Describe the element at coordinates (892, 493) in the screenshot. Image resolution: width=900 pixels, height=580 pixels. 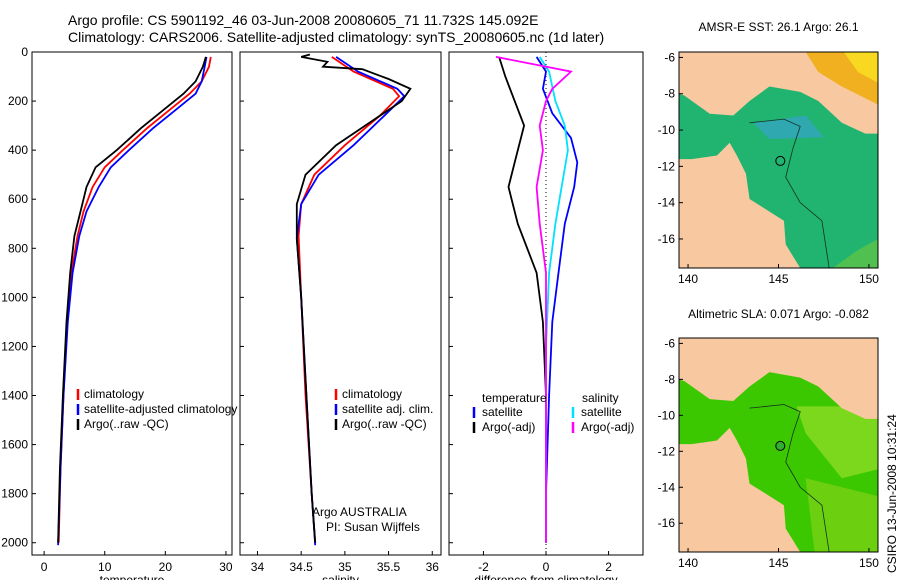
I see `credit-label: CSIRO 13-Jun-2008 10:31:24` at that location.